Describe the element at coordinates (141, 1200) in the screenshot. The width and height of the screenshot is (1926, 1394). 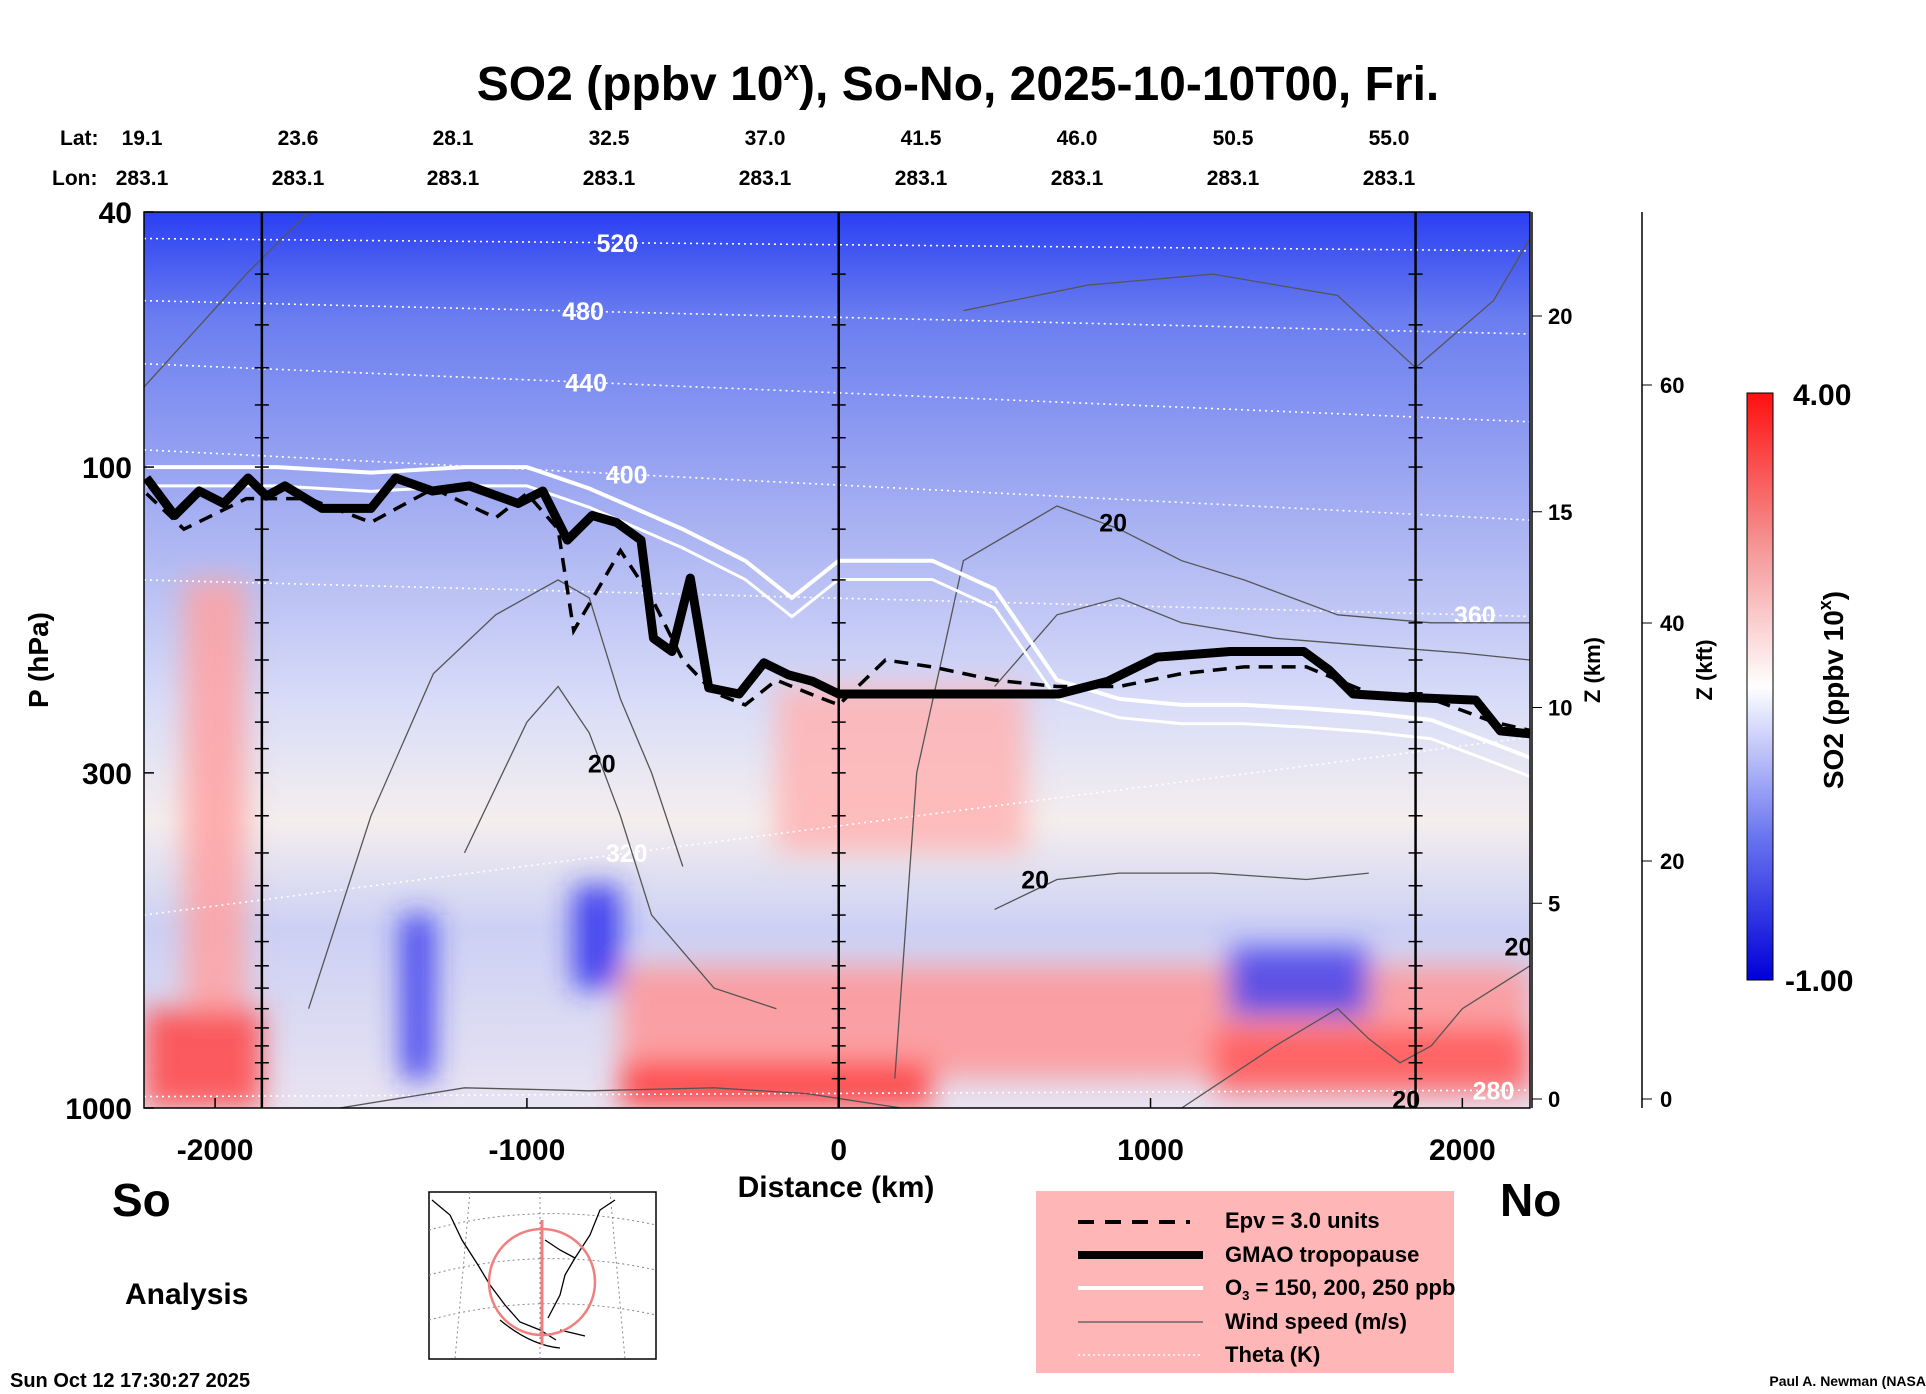
I see `south-label: So` at that location.